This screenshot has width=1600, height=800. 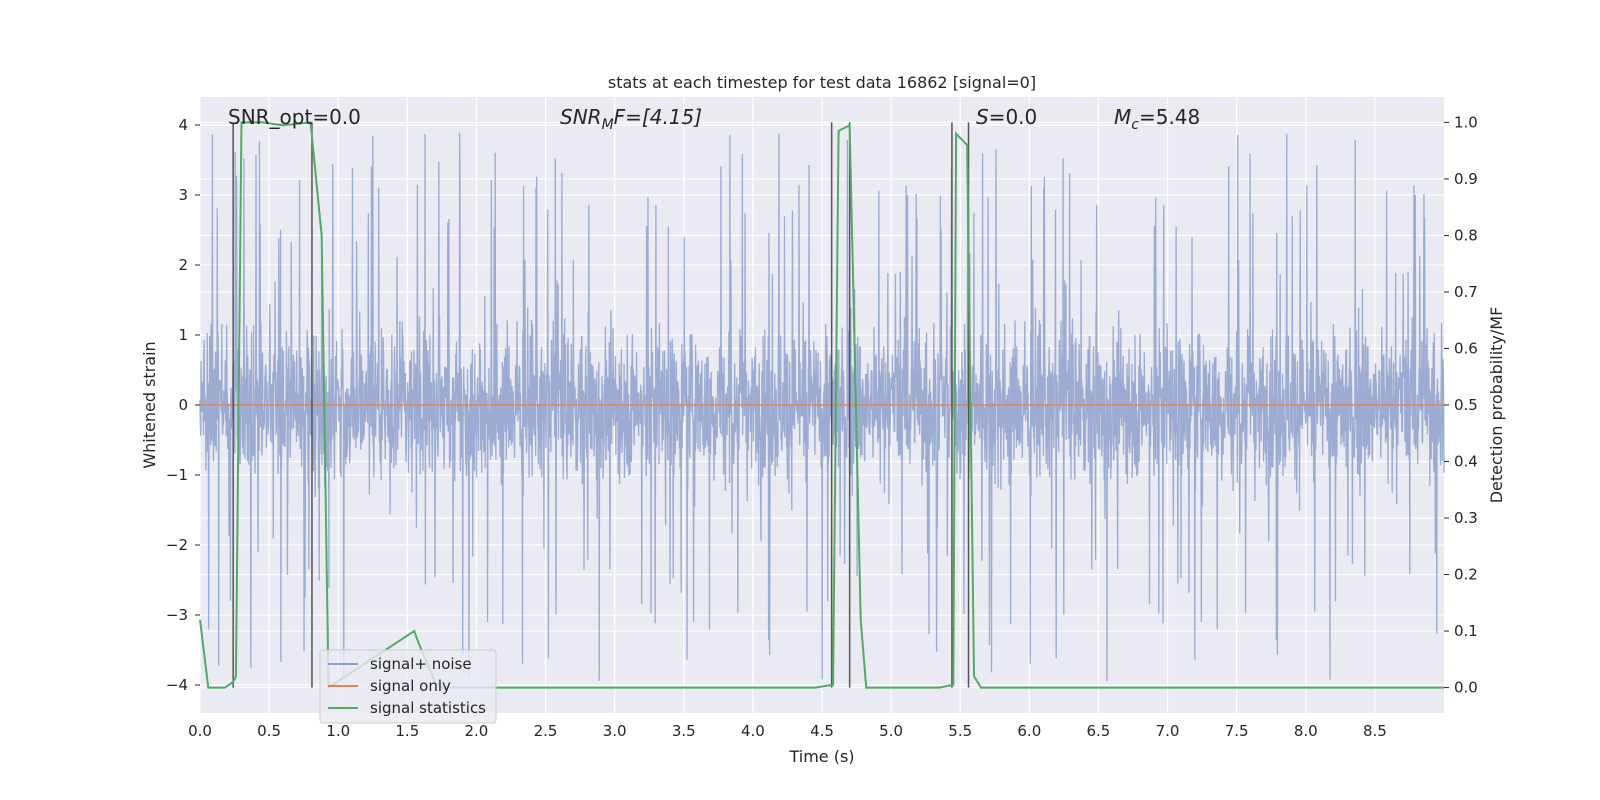 I want to click on x-tick-label: 1.0, so click(x=338, y=731).